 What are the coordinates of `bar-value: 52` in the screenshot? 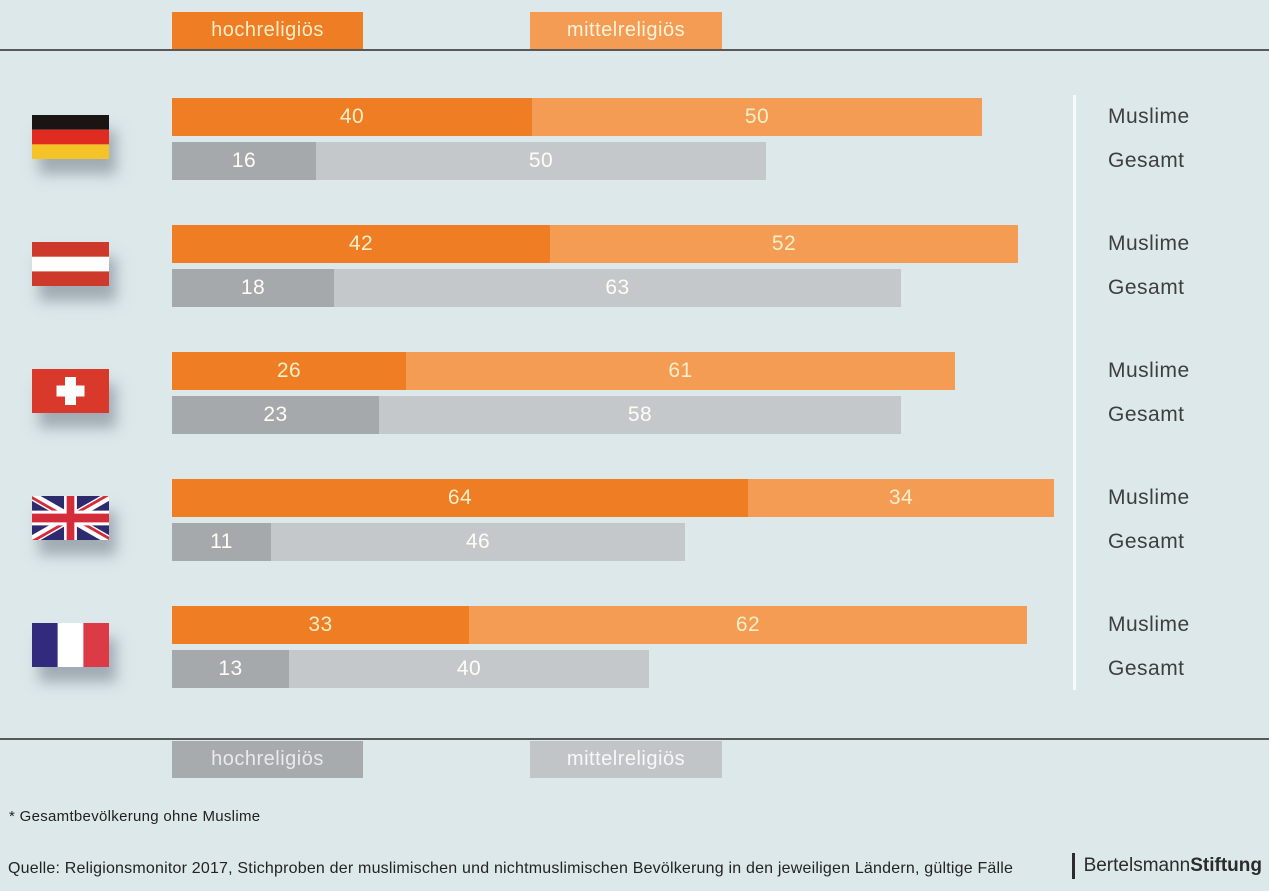 It's located at (784, 243).